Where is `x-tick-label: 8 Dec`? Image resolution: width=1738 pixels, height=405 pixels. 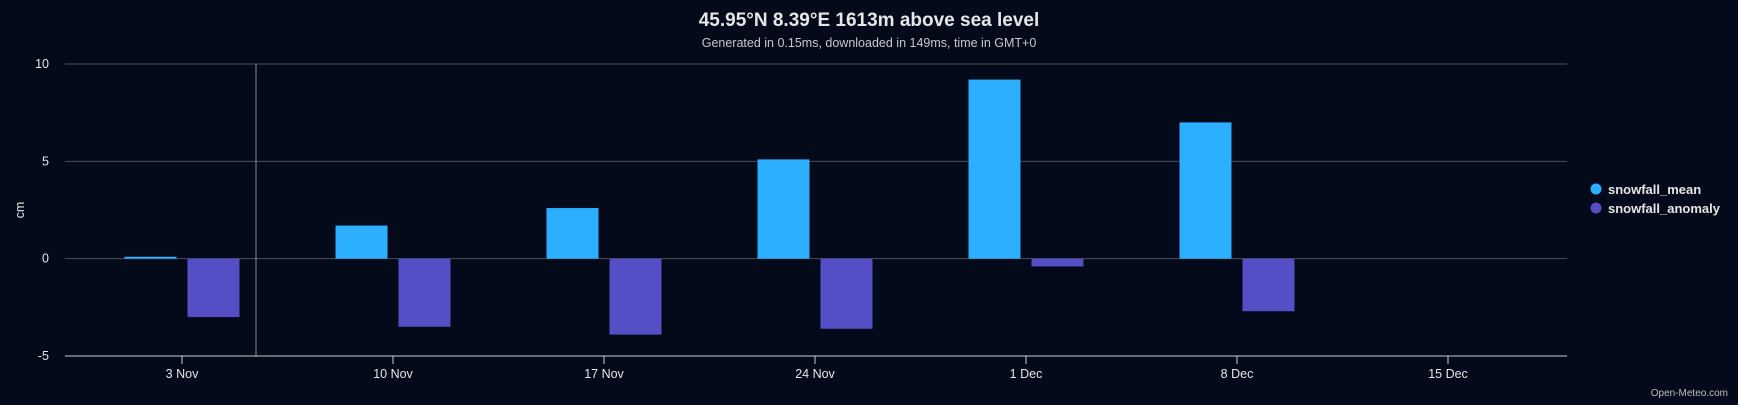
x-tick-label: 8 Dec is located at coordinates (1237, 374).